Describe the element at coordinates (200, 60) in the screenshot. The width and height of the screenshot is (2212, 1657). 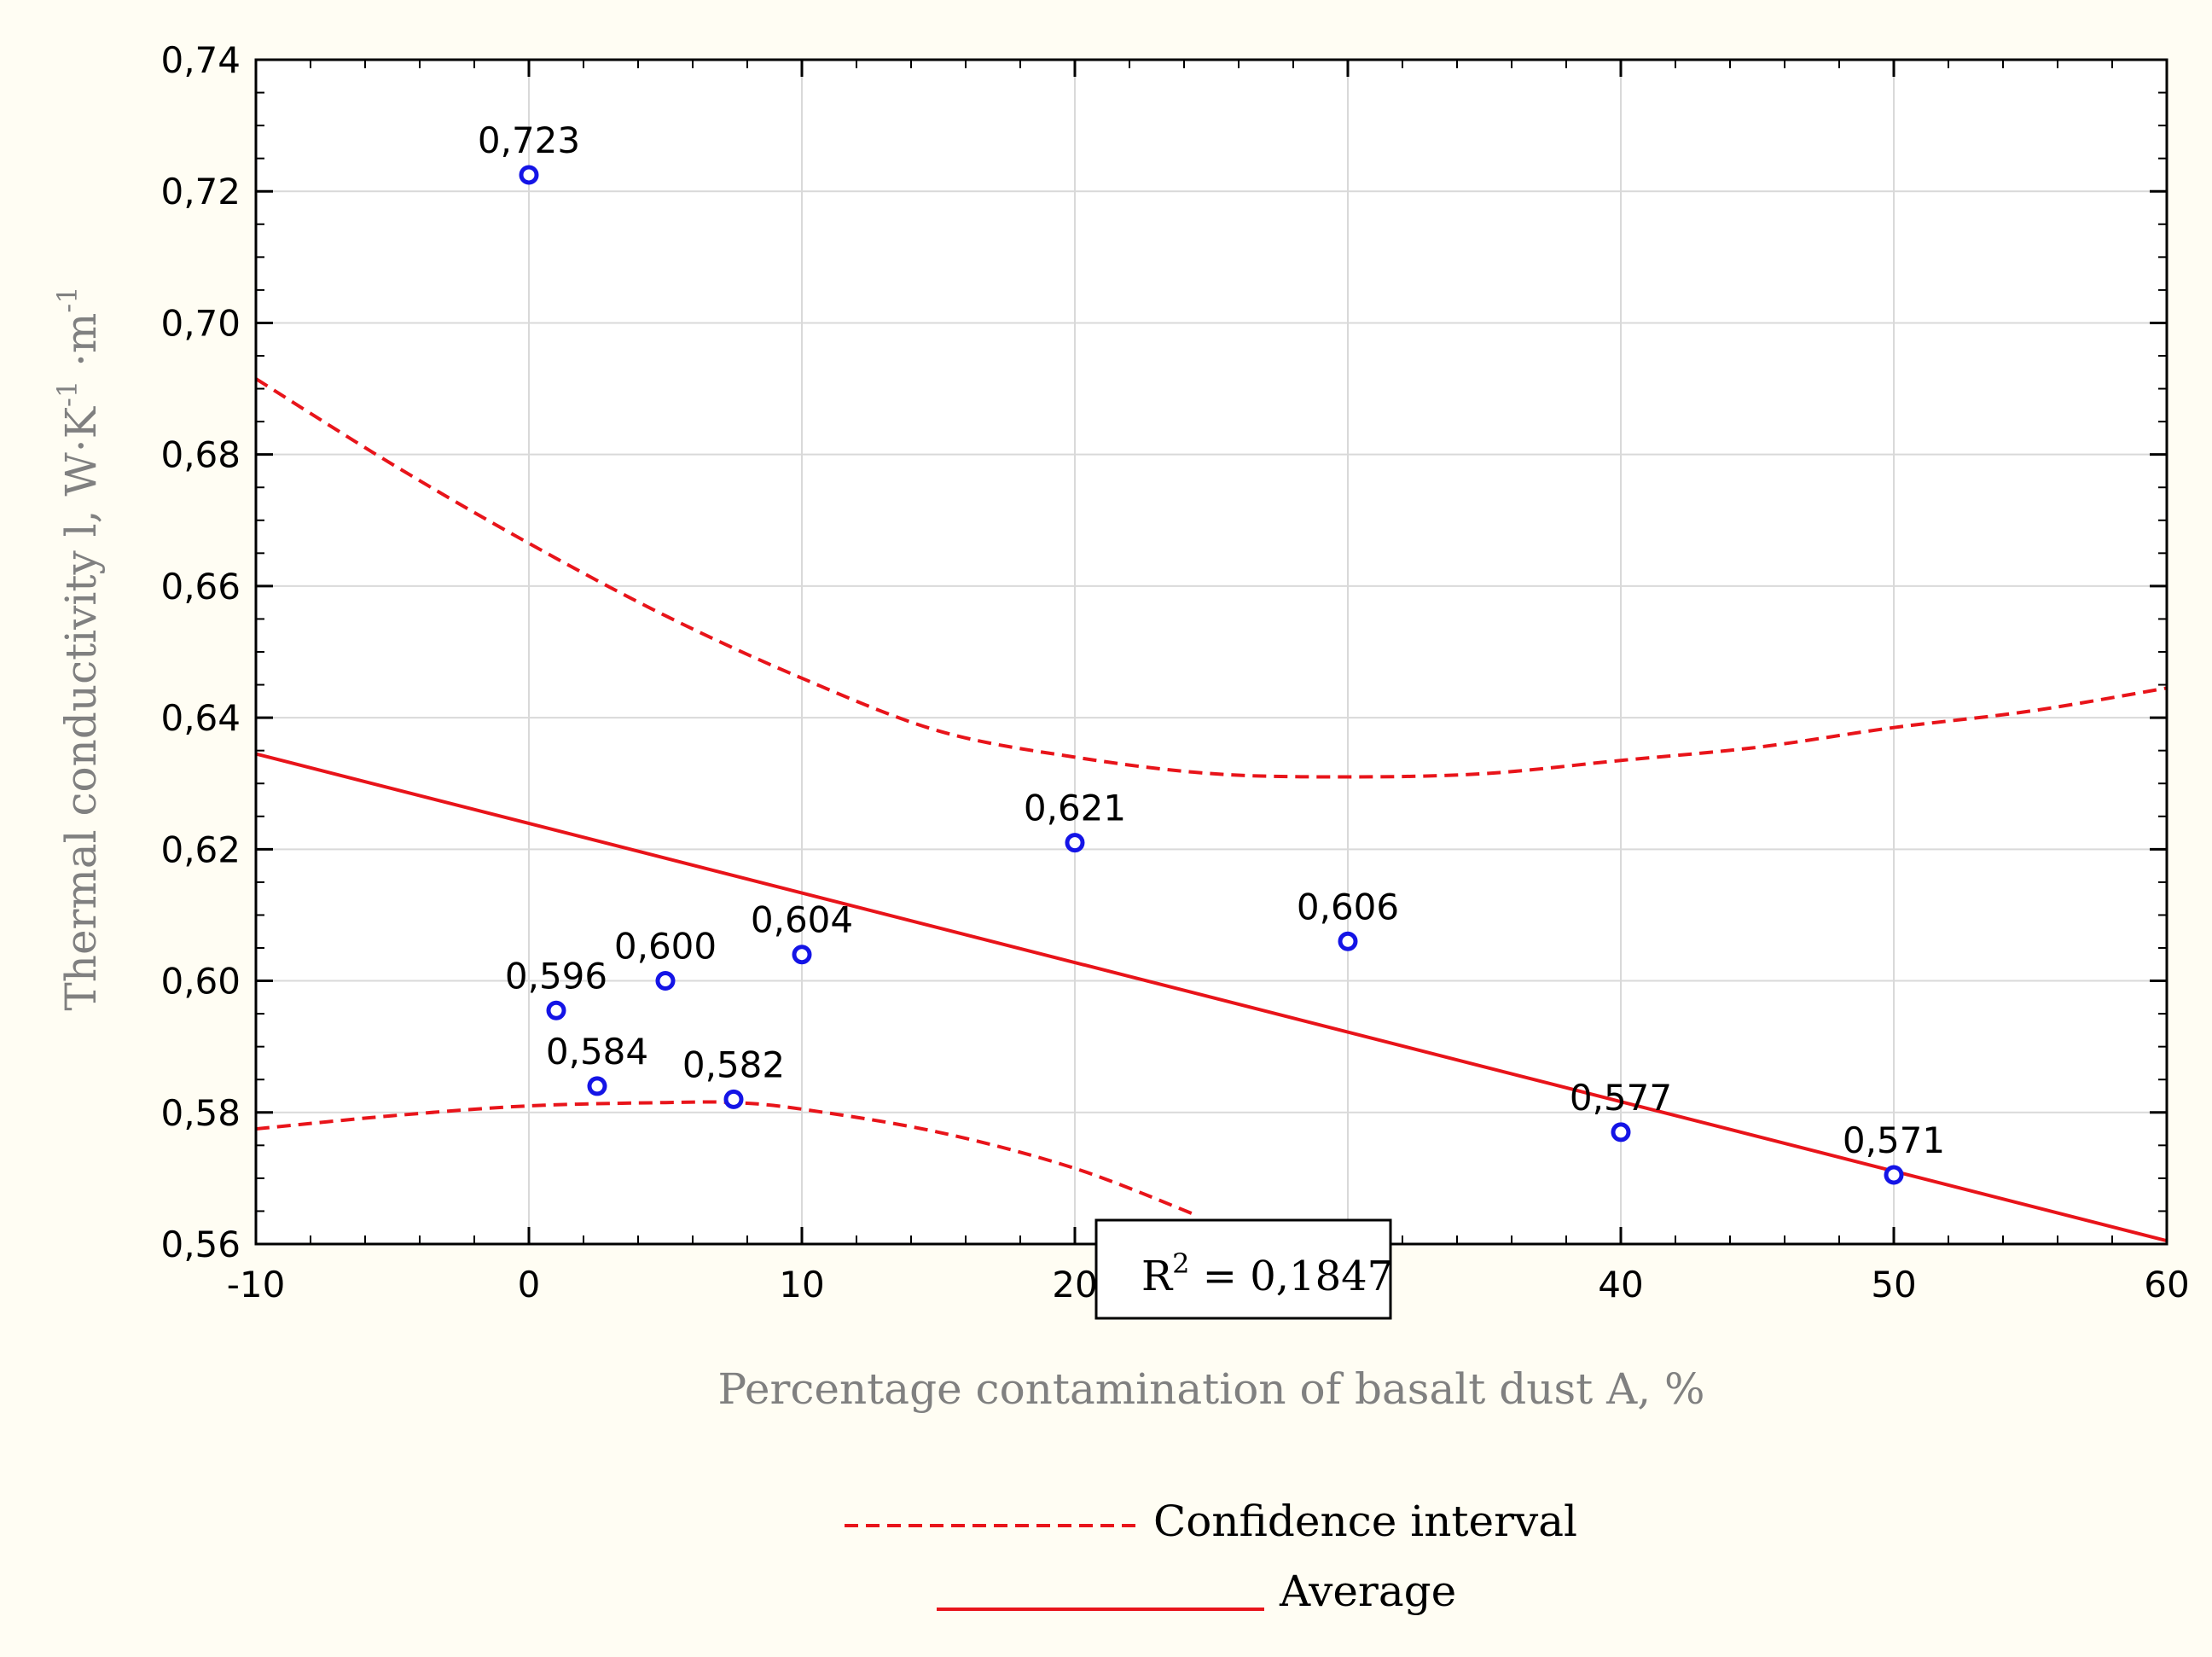
I see `y-tick-label: 0,74` at that location.